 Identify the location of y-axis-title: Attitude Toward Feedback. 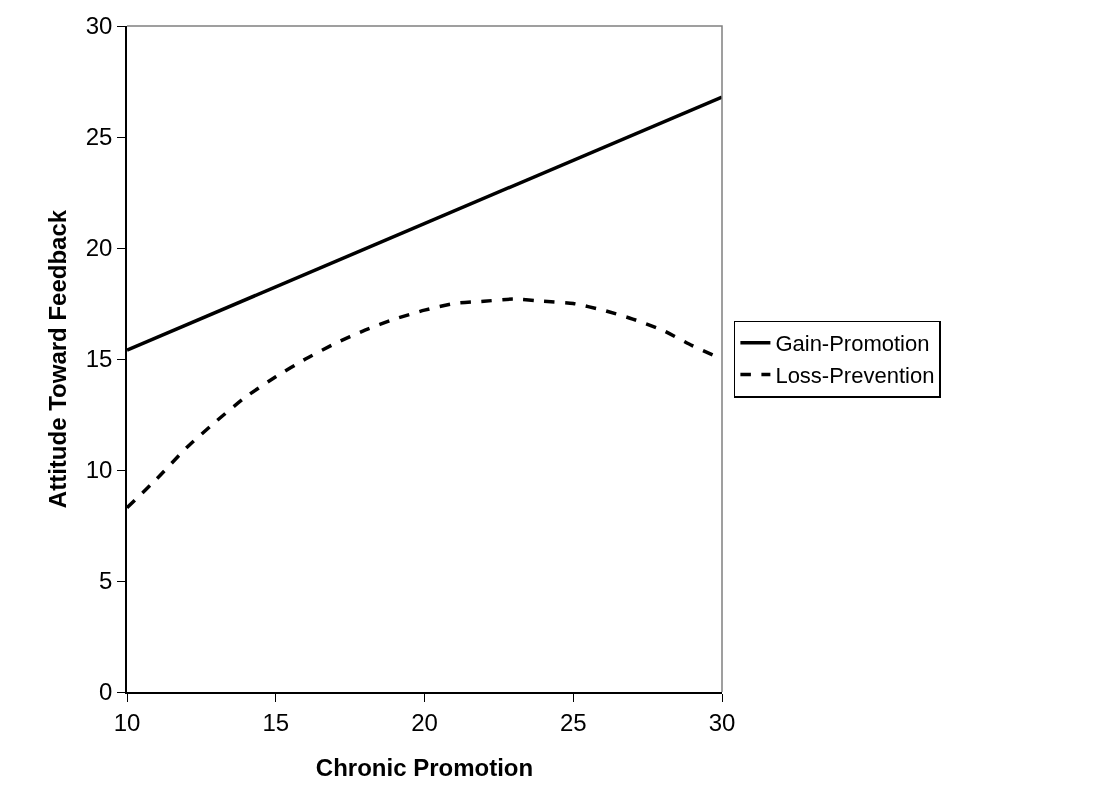
(58, 359).